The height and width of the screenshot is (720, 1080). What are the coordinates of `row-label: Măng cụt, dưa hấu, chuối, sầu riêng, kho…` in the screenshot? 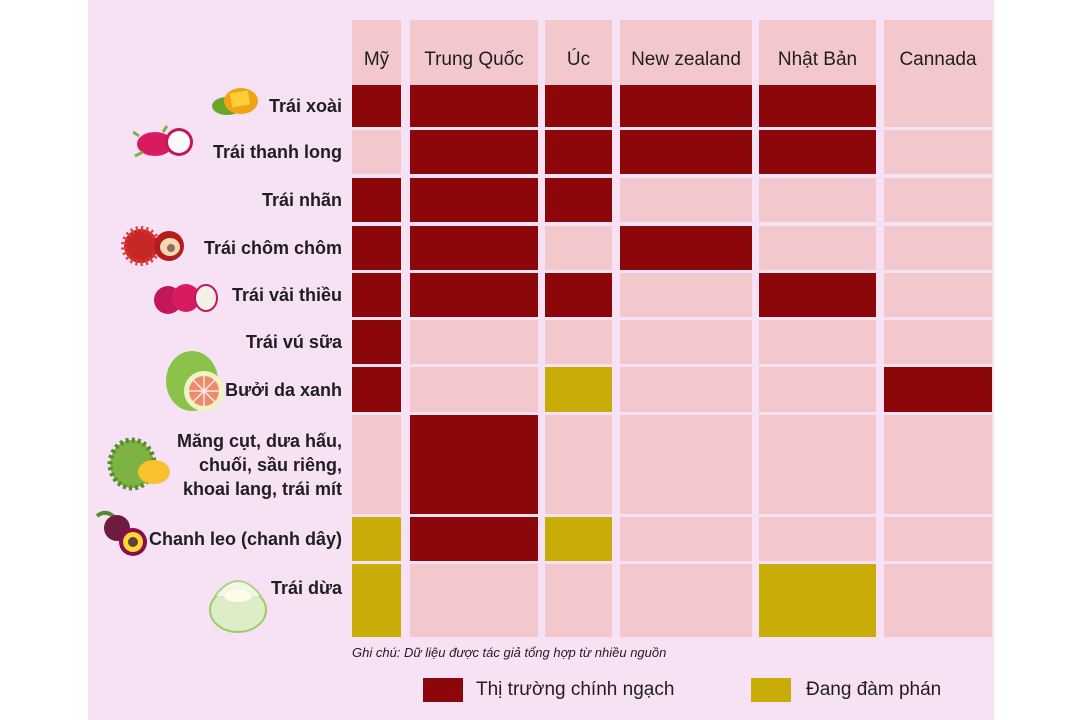 It's located at (259, 464).